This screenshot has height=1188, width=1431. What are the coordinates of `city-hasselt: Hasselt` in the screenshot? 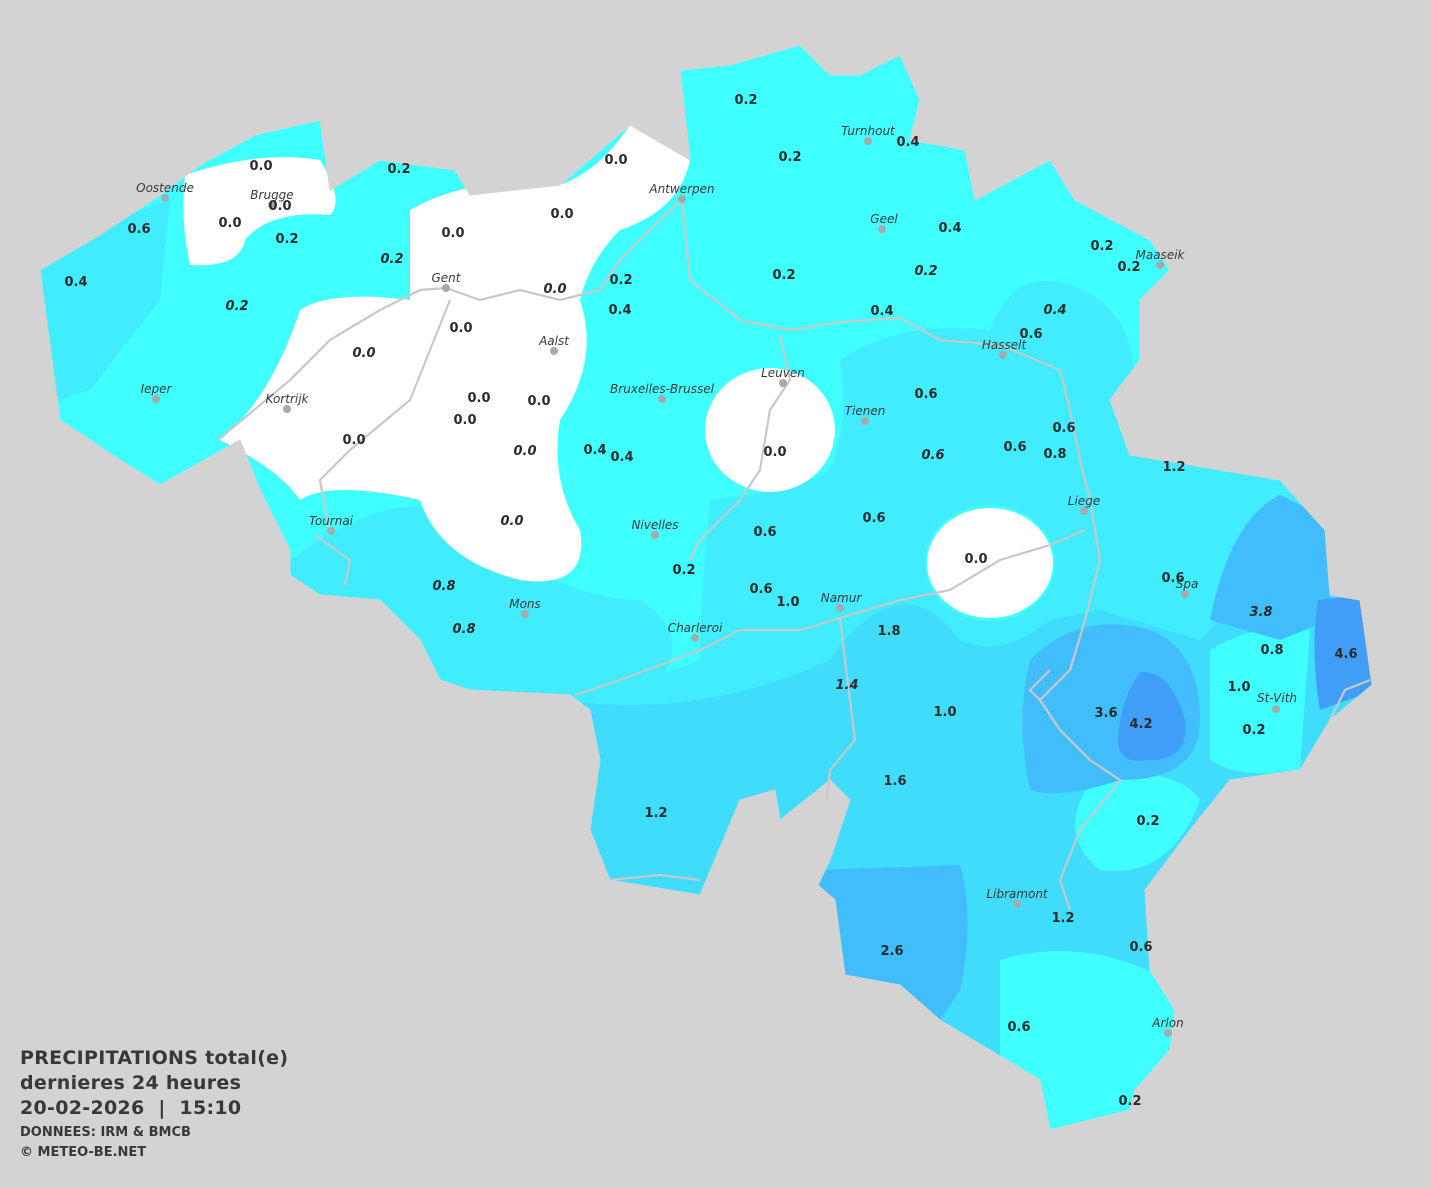 It's located at (1005, 348).